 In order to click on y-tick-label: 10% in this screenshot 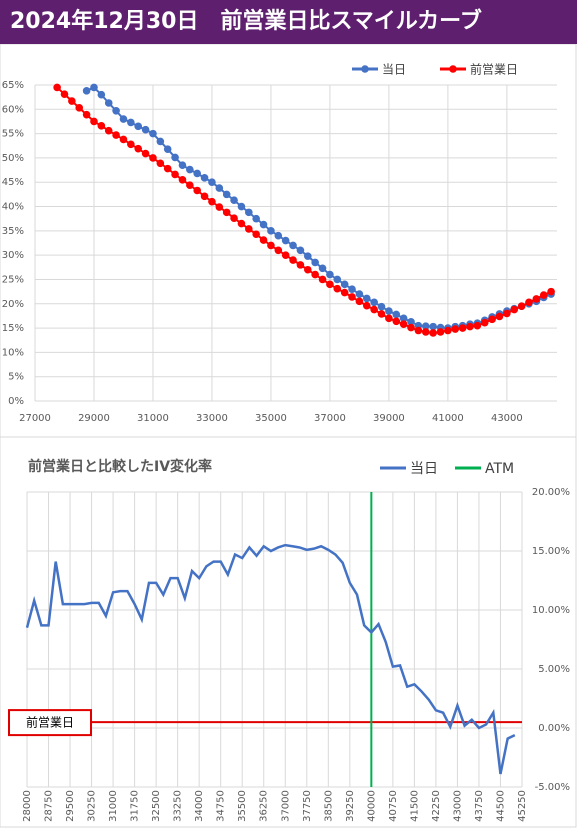, I will do `click(13, 352)`.